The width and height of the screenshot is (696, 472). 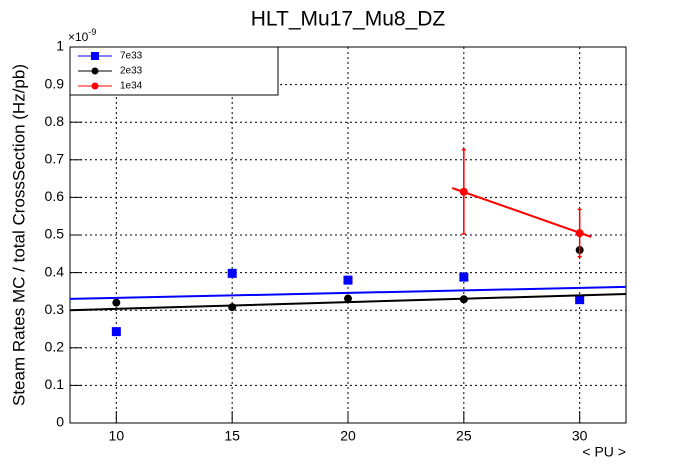 I want to click on chart-title: HLT_Mu17_Mu8_DZ, so click(x=348, y=19).